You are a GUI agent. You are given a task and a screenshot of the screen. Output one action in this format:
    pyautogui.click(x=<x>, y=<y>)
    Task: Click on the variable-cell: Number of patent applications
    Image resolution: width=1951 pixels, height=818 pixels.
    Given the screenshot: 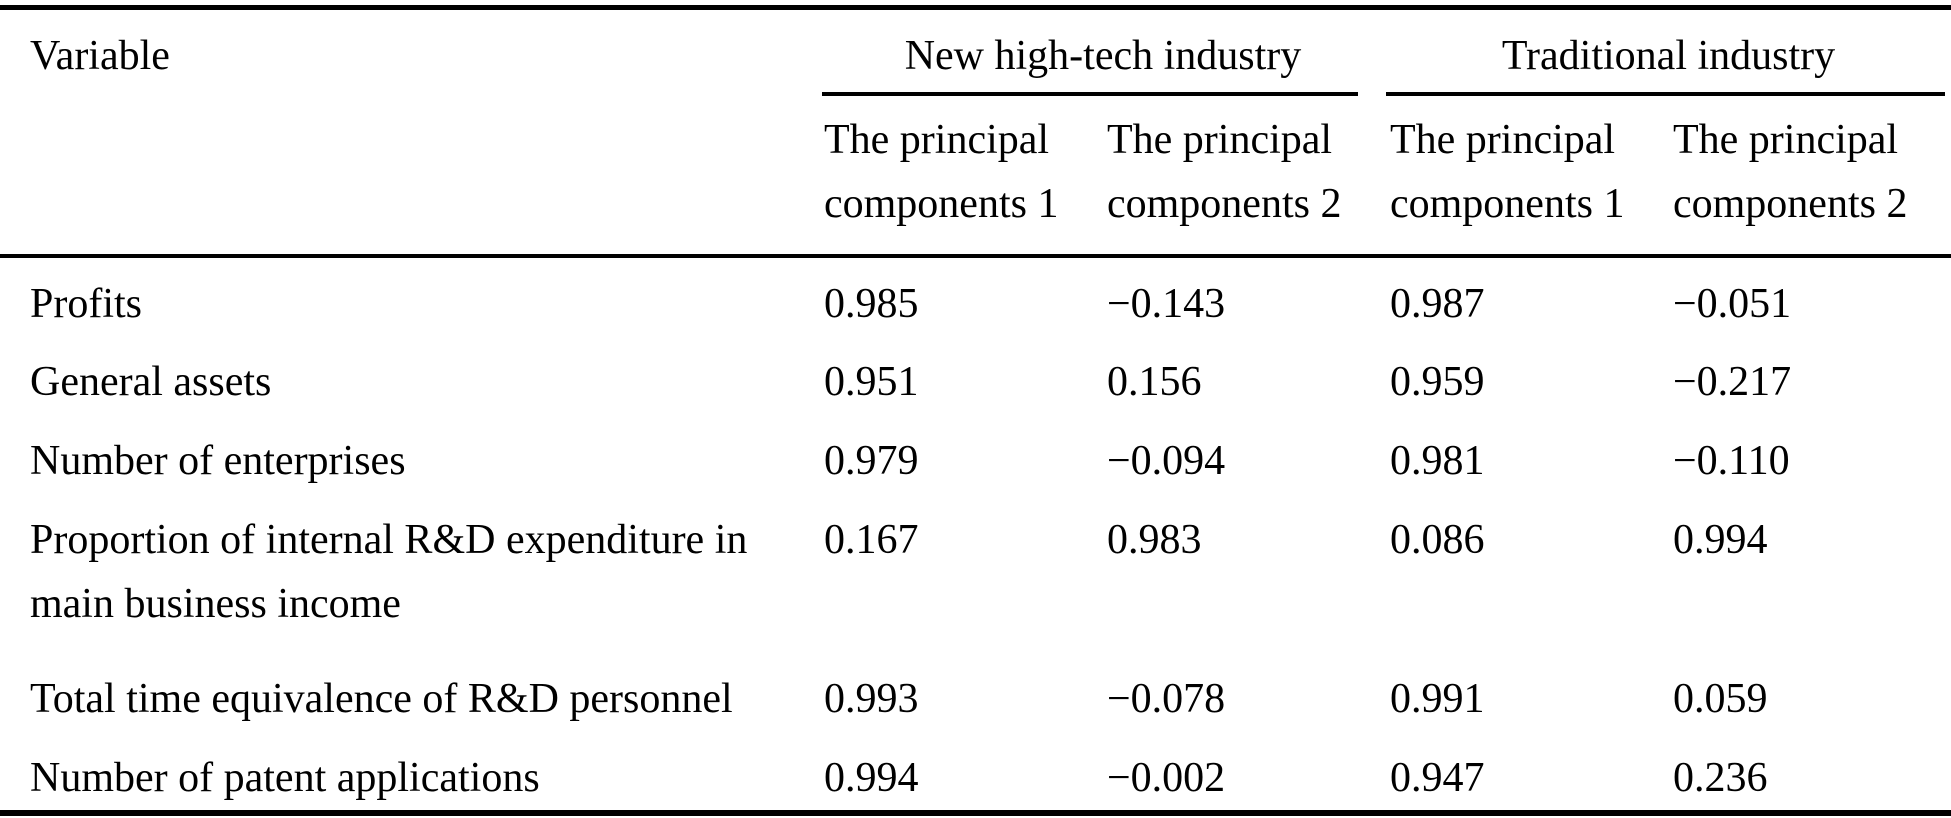 What is the action you would take?
    pyautogui.click(x=285, y=777)
    